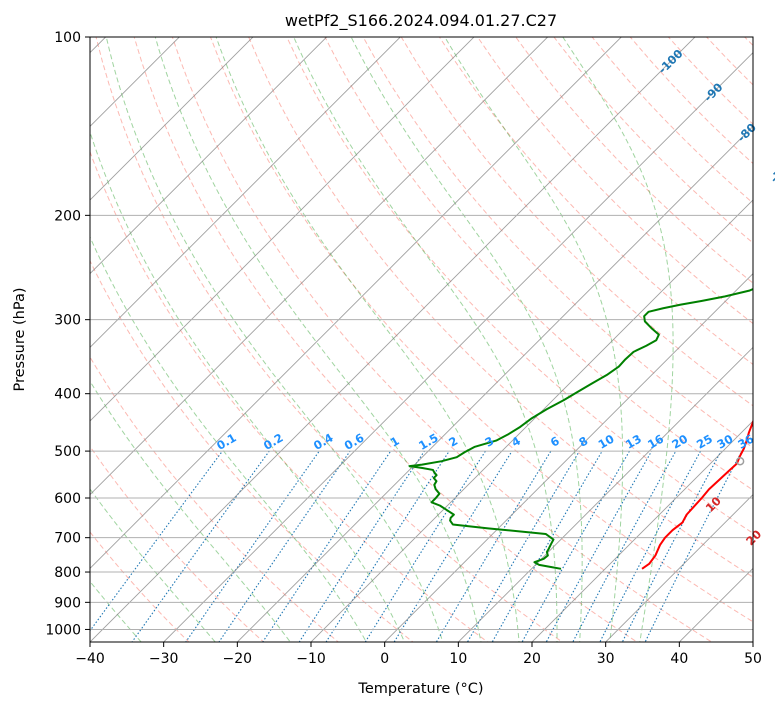  I want to click on lcl-marker, so click(740, 461).